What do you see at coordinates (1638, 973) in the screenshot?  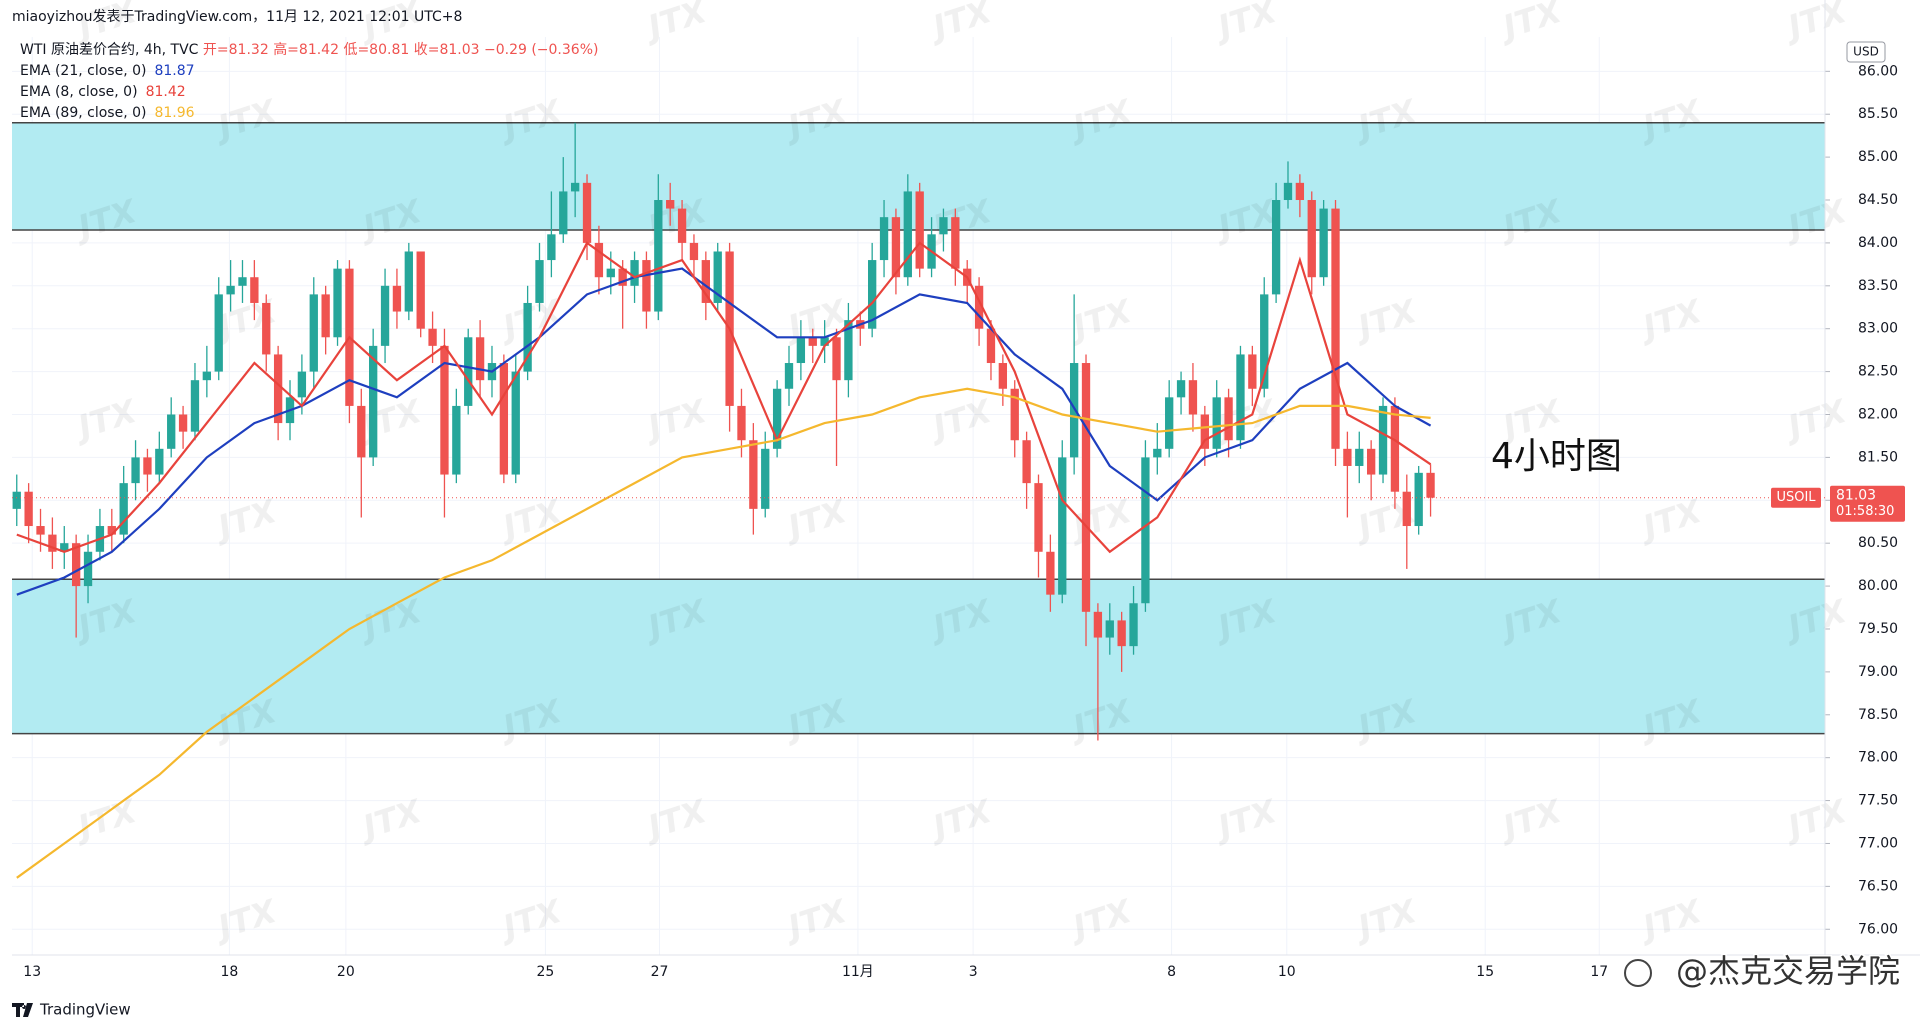 I see `watermark-icon` at bounding box center [1638, 973].